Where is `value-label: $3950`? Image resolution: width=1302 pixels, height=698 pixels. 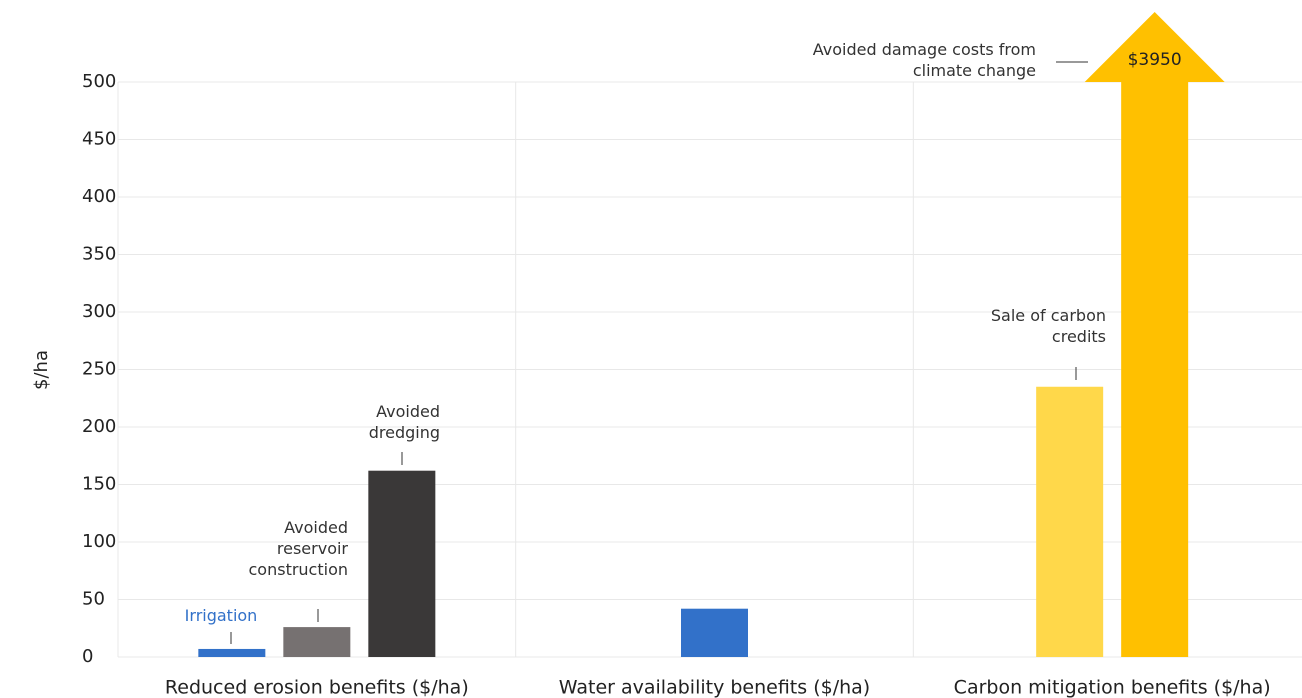
value-label: $3950 is located at coordinates (1155, 60).